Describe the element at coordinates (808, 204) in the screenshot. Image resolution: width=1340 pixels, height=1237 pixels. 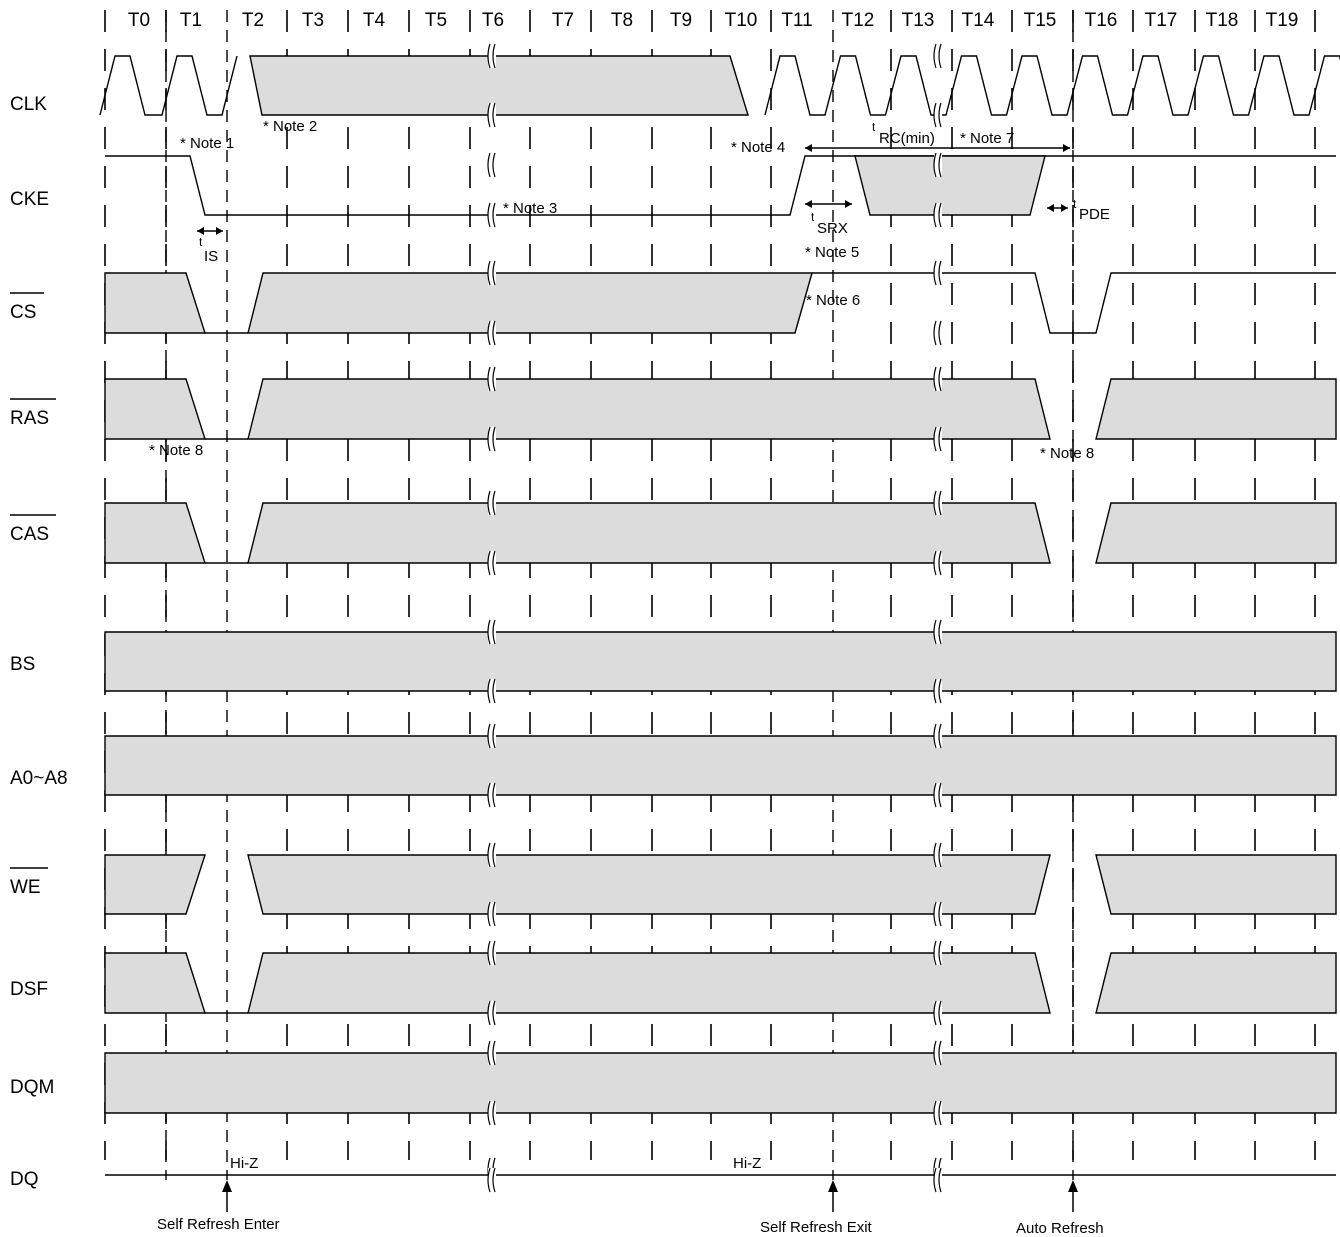
I see `tsrx-arrow-head-left` at that location.